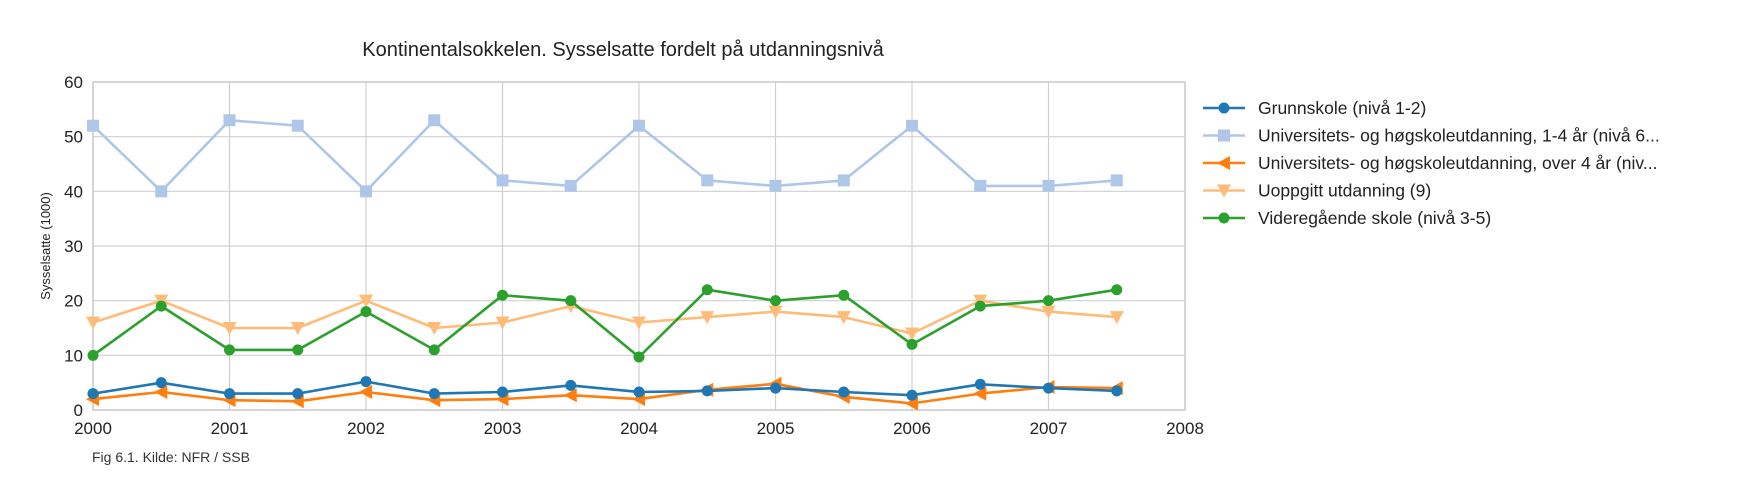 Image resolution: width=1750 pixels, height=478 pixels. Describe the element at coordinates (912, 428) in the screenshot. I see `x-tick-label: 2006` at that location.